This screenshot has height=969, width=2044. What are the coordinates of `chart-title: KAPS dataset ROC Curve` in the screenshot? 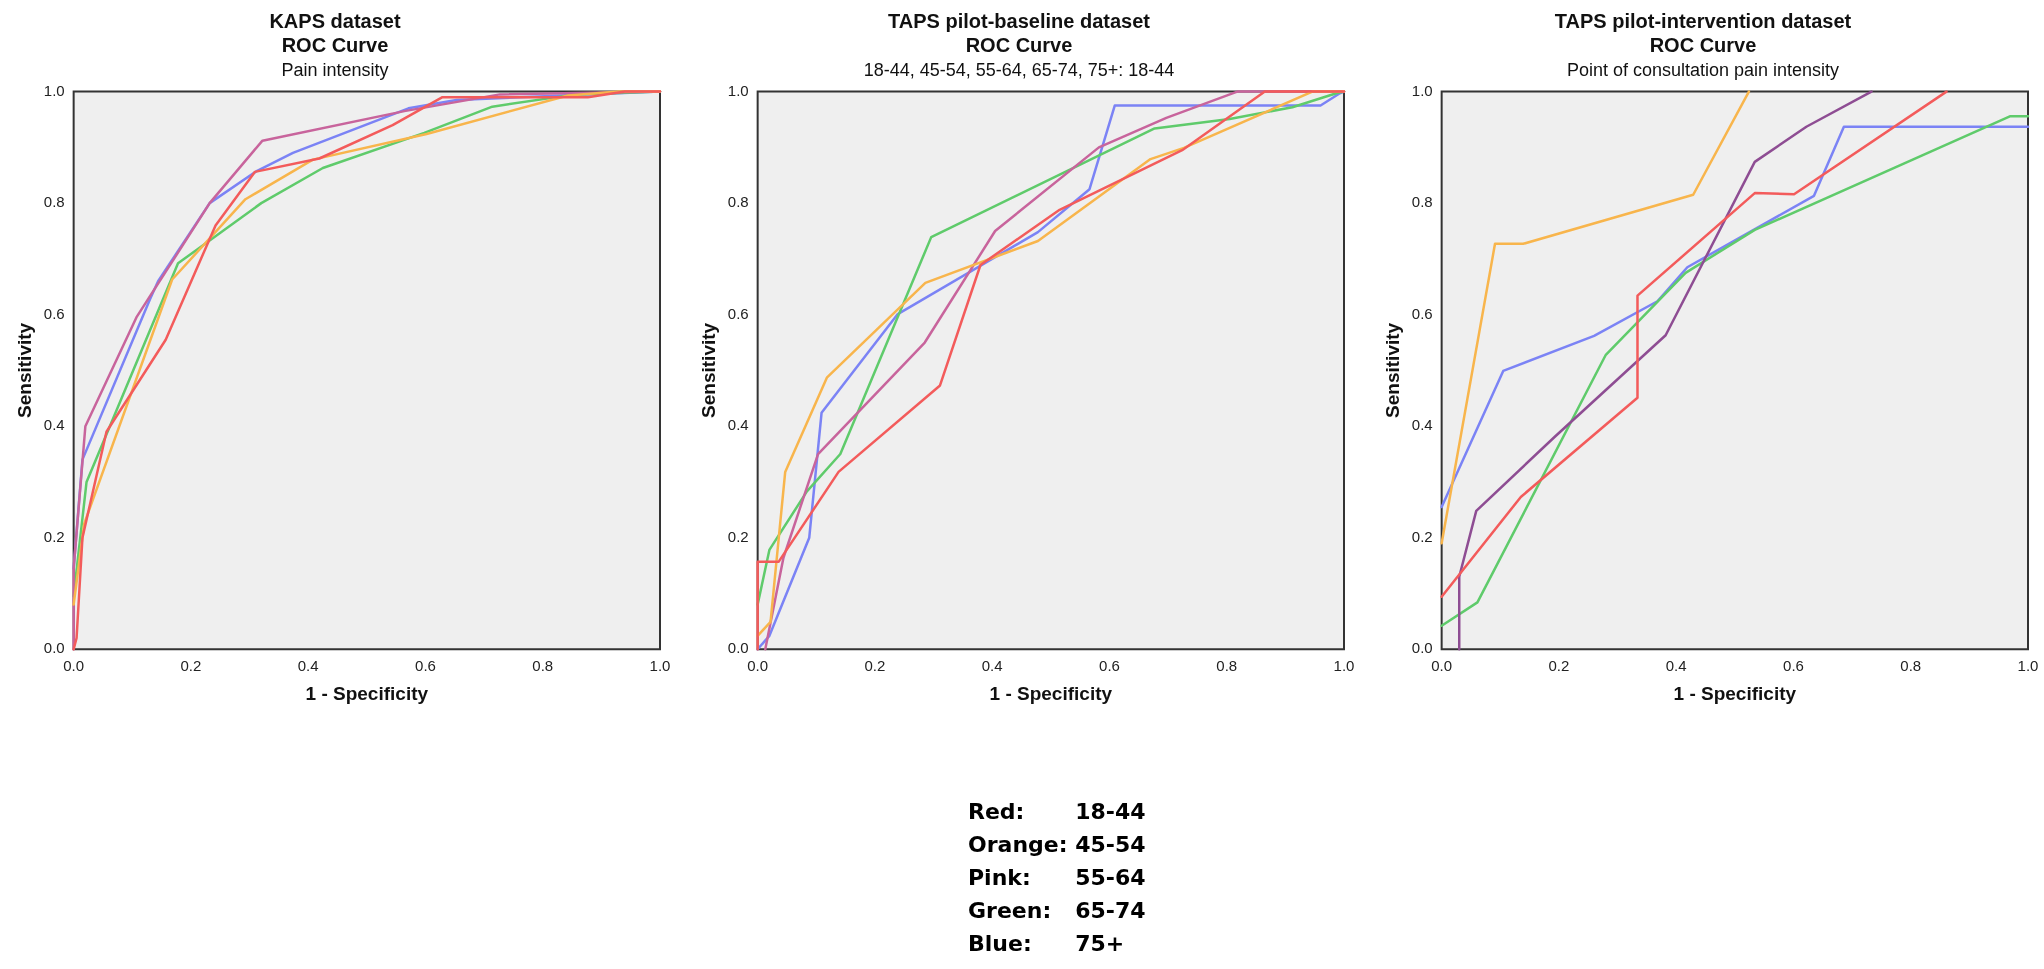 It's located at (335, 32).